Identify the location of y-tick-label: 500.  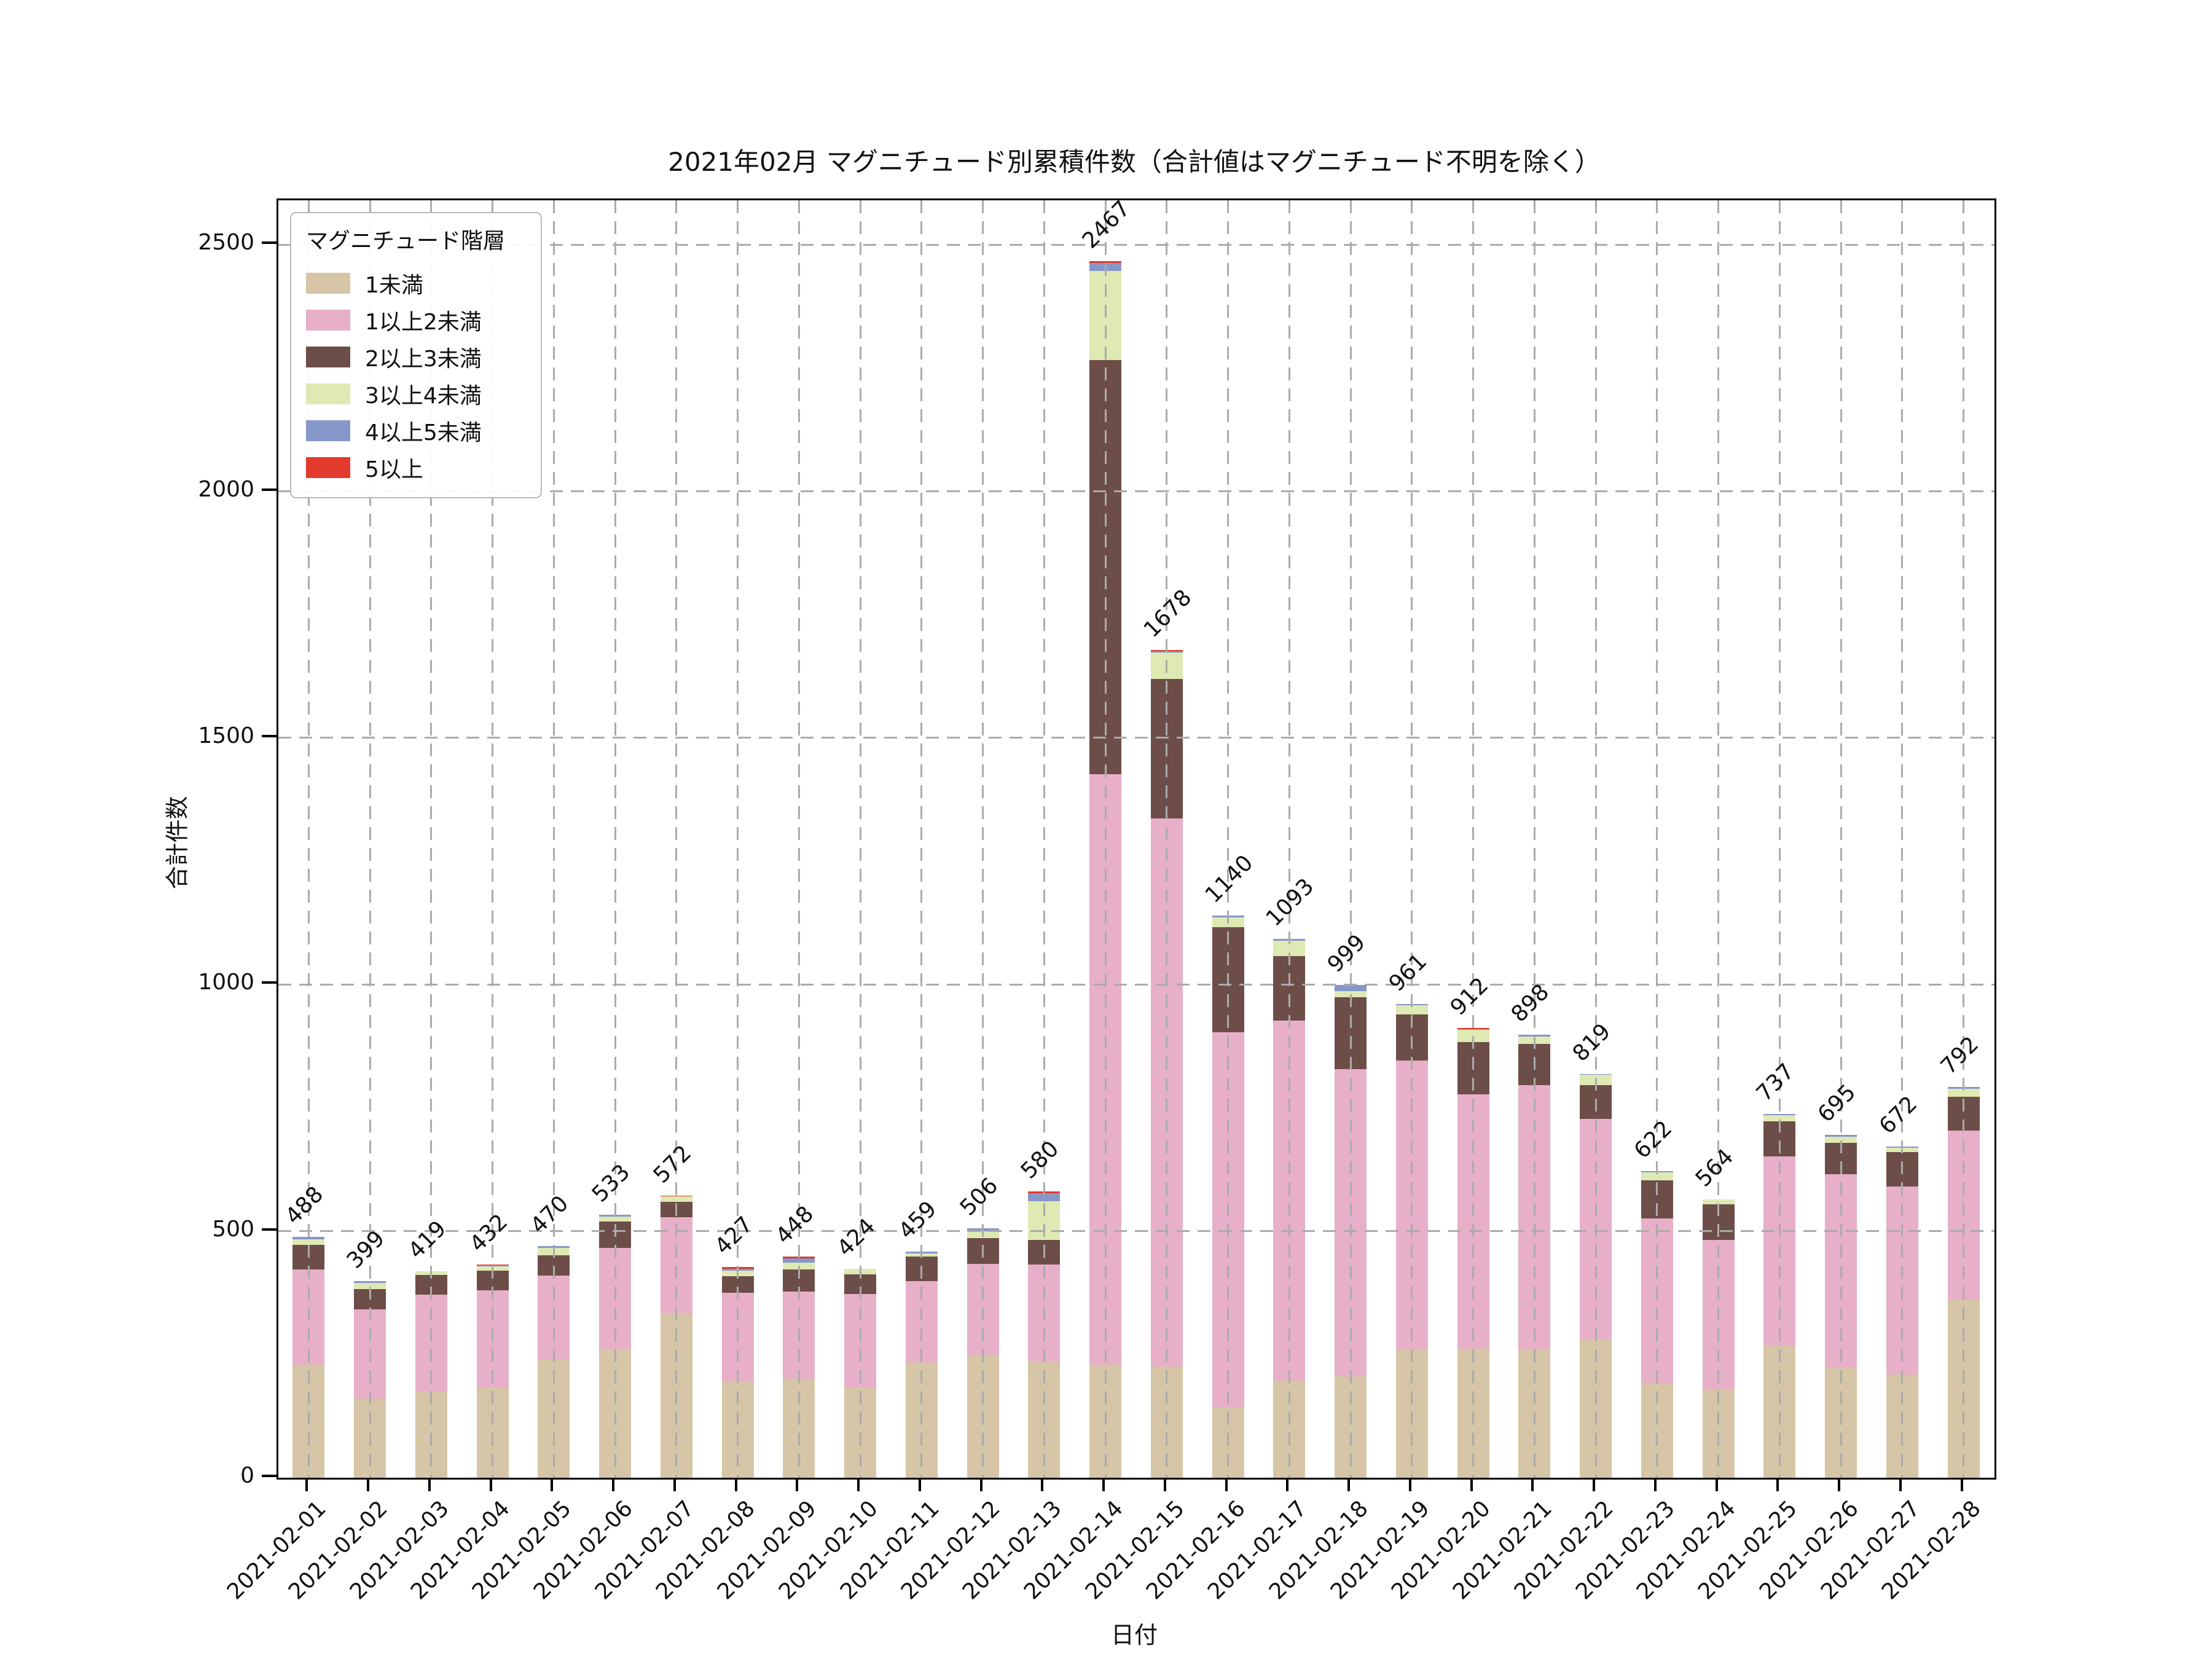
(233, 1229).